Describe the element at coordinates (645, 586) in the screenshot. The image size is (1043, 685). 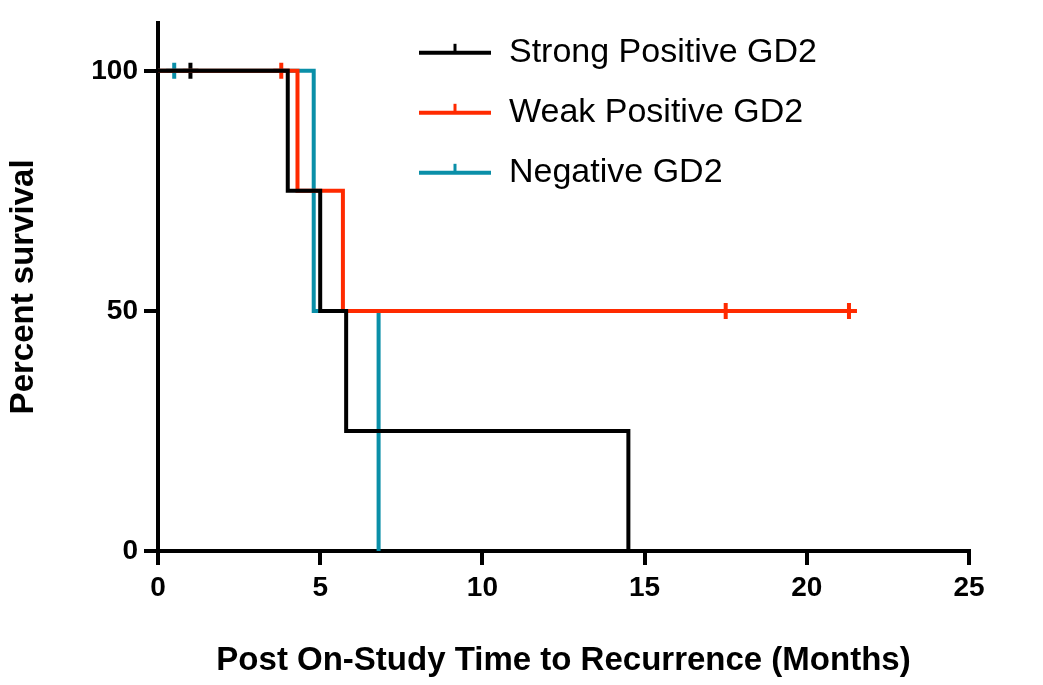
I see `x-tick-label: 15` at that location.